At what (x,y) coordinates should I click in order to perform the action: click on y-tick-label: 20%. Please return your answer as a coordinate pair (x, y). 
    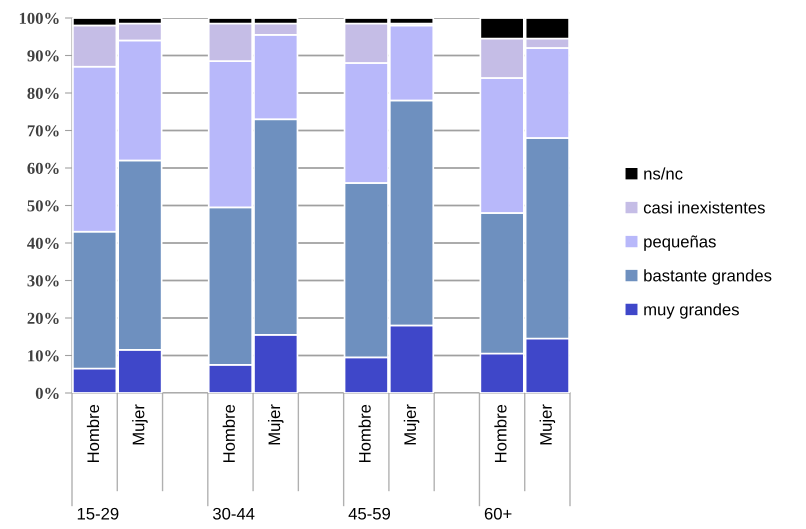
    Looking at the image, I should click on (43, 318).